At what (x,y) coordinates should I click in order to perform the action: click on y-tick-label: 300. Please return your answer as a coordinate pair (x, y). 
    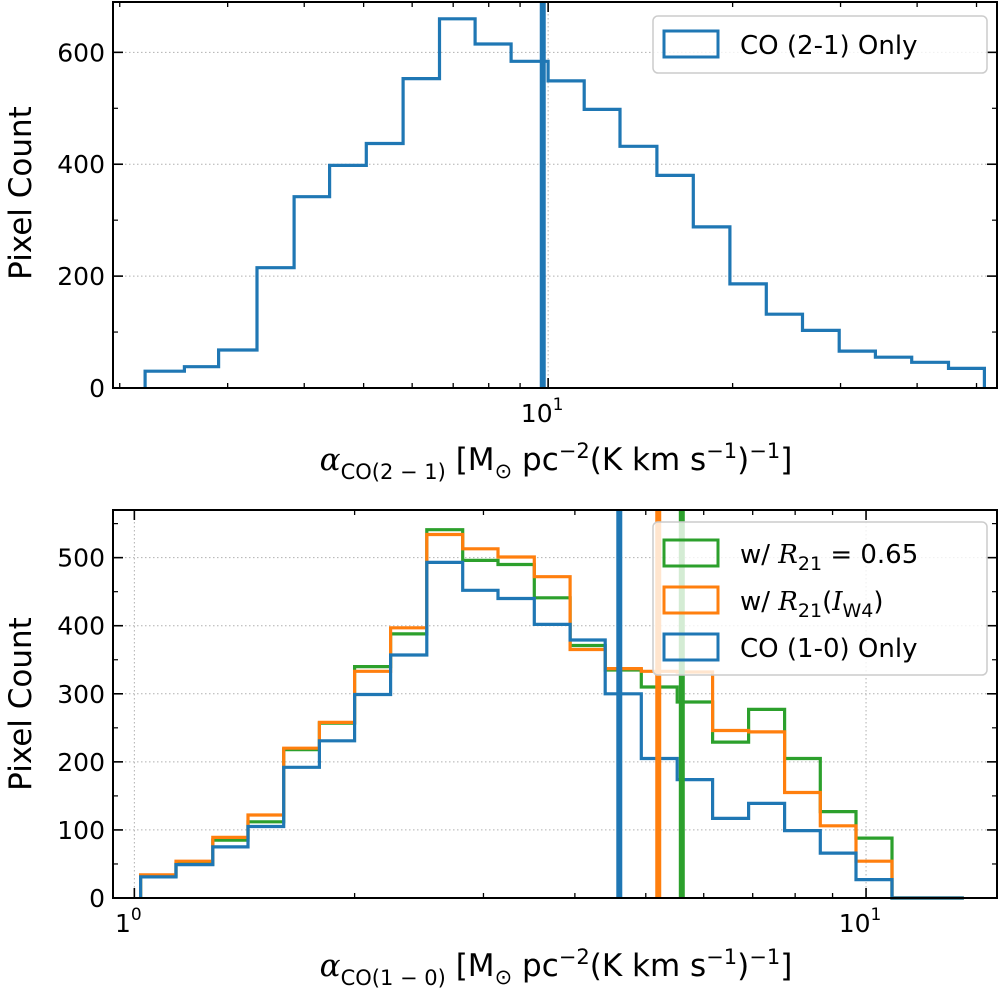
    Looking at the image, I should click on (81, 694).